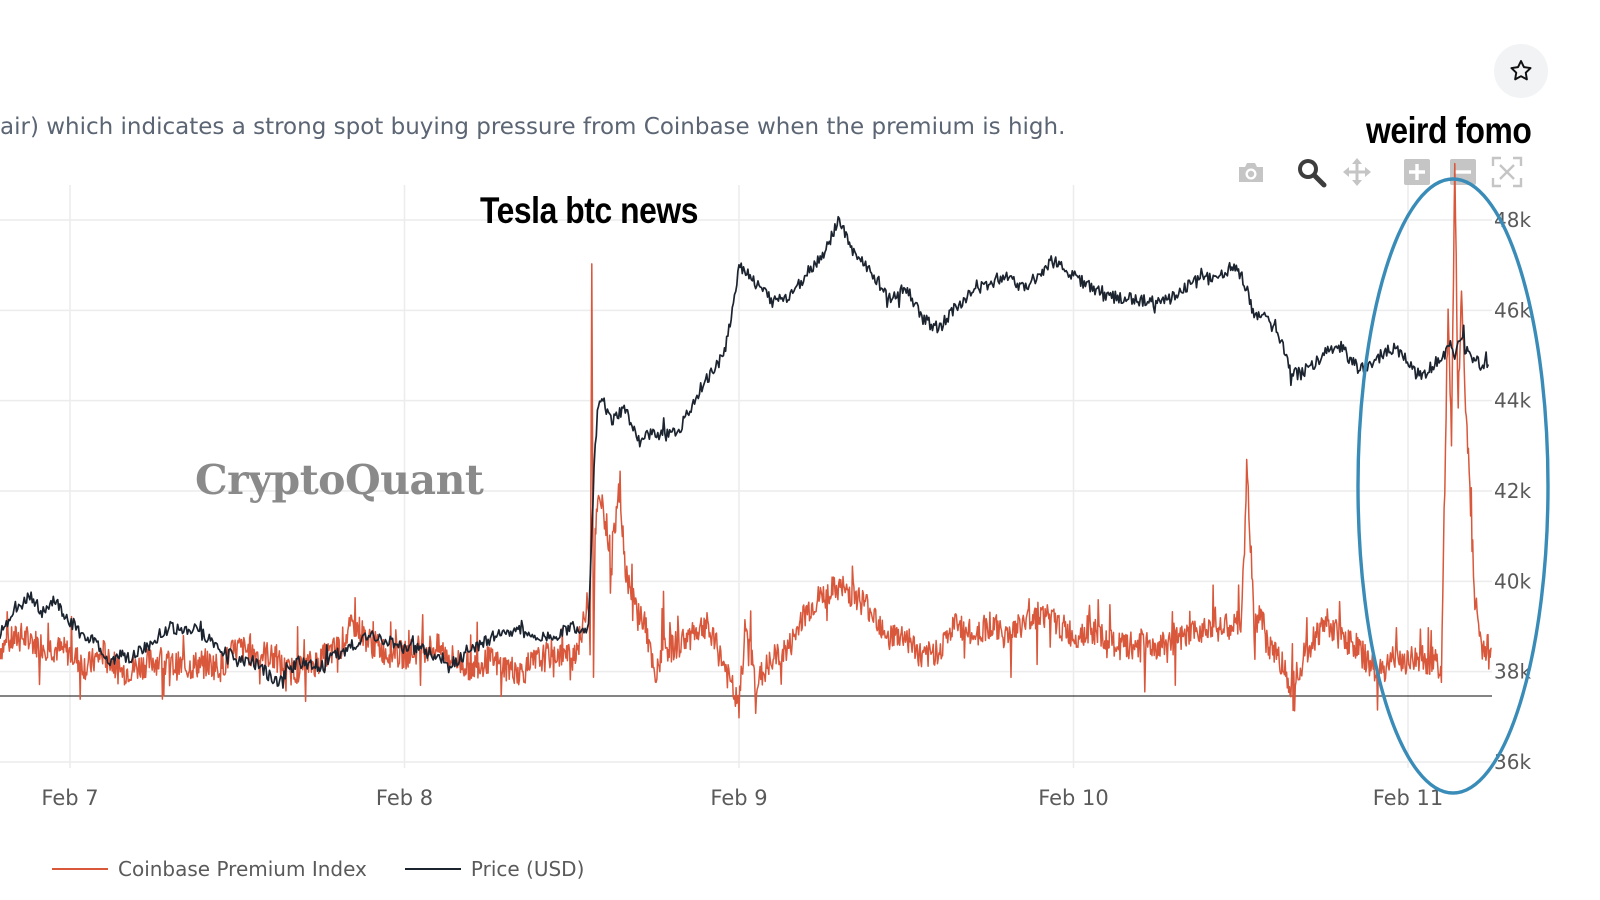 The image size is (1600, 900). I want to click on zoom-button, so click(1311, 172).